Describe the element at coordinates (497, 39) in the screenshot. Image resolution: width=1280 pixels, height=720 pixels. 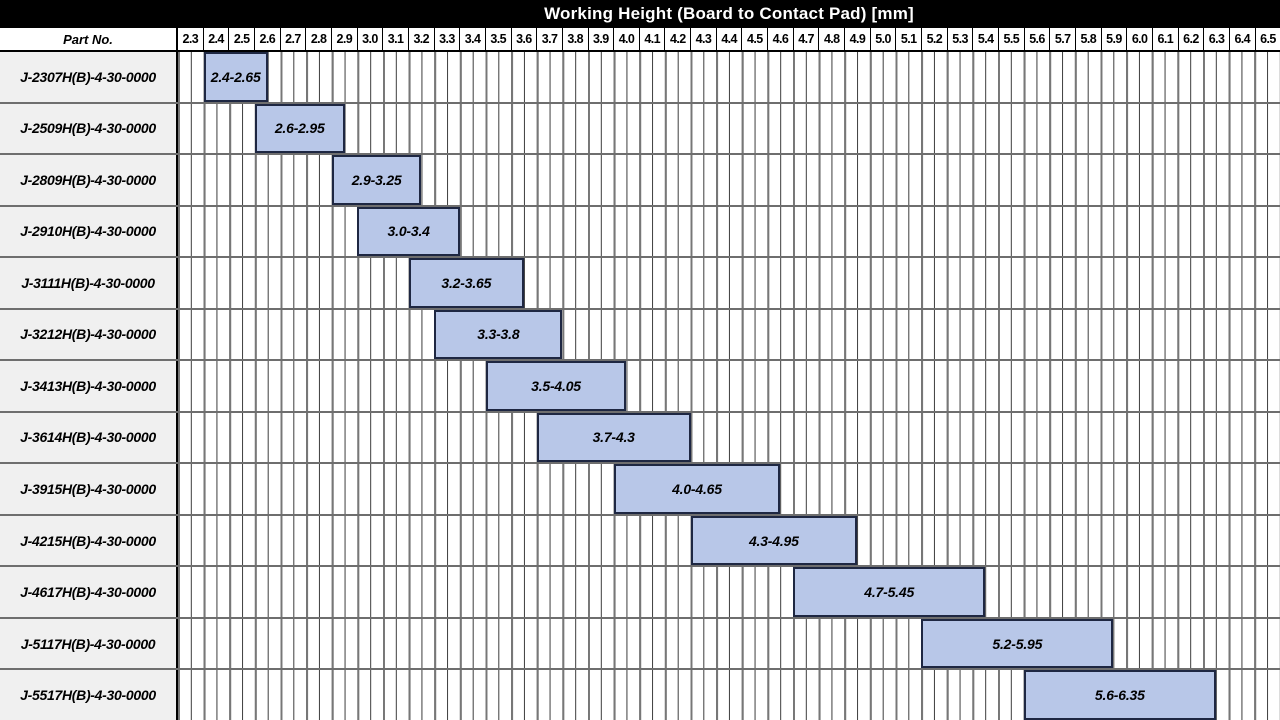
I see `axis-tick: 3.5` at that location.